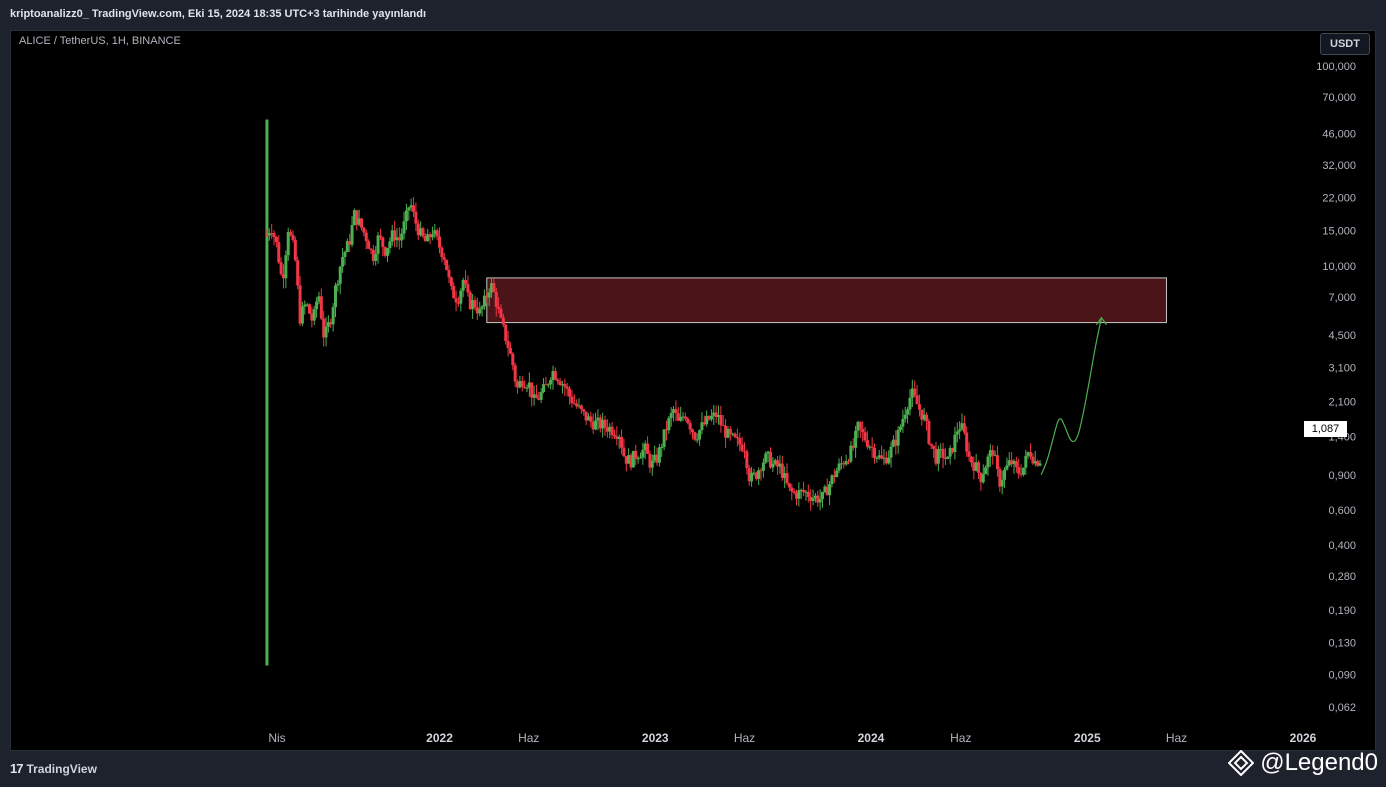 The width and height of the screenshot is (1386, 787). I want to click on x-tick-label: Haz, so click(744, 738).